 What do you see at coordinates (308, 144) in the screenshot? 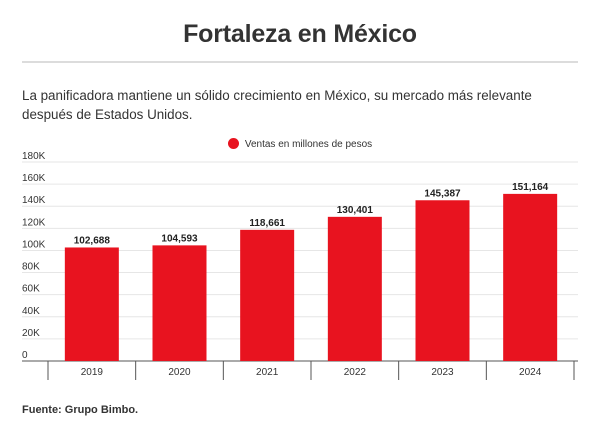
I see `legend-label: Ventas en millones de pesos` at bounding box center [308, 144].